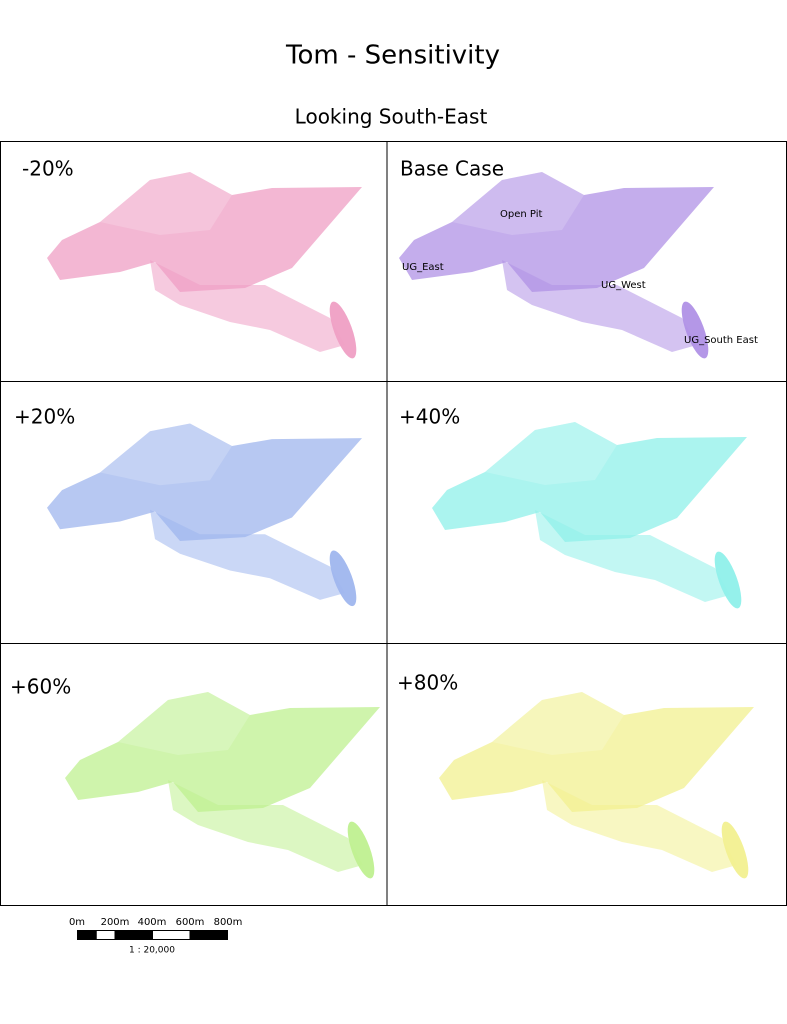  Describe the element at coordinates (521, 214) in the screenshot. I see `annotation: Open Pit` at that location.